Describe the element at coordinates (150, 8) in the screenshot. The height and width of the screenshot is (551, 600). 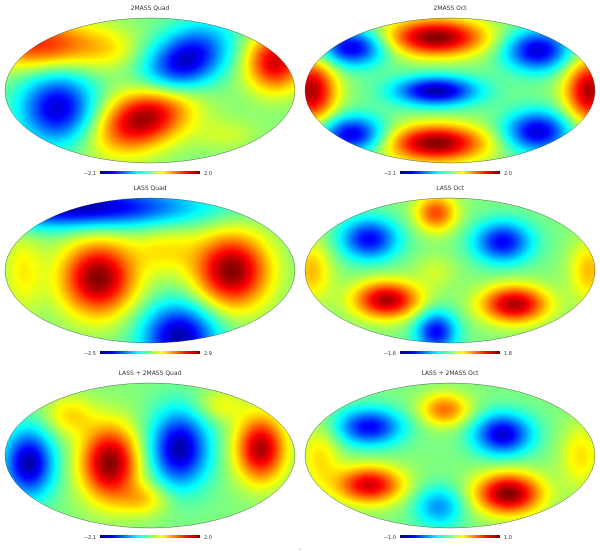
I see `panel-title: 2MASS Quad` at that location.